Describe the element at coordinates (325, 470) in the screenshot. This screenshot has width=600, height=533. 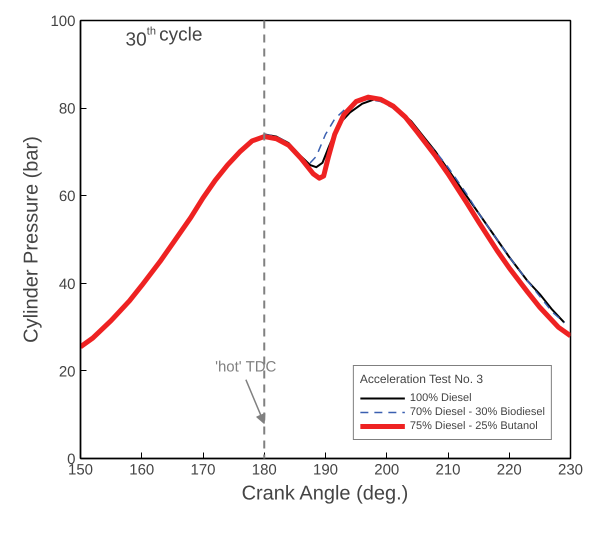
I see `x-tick-label: 190` at that location.